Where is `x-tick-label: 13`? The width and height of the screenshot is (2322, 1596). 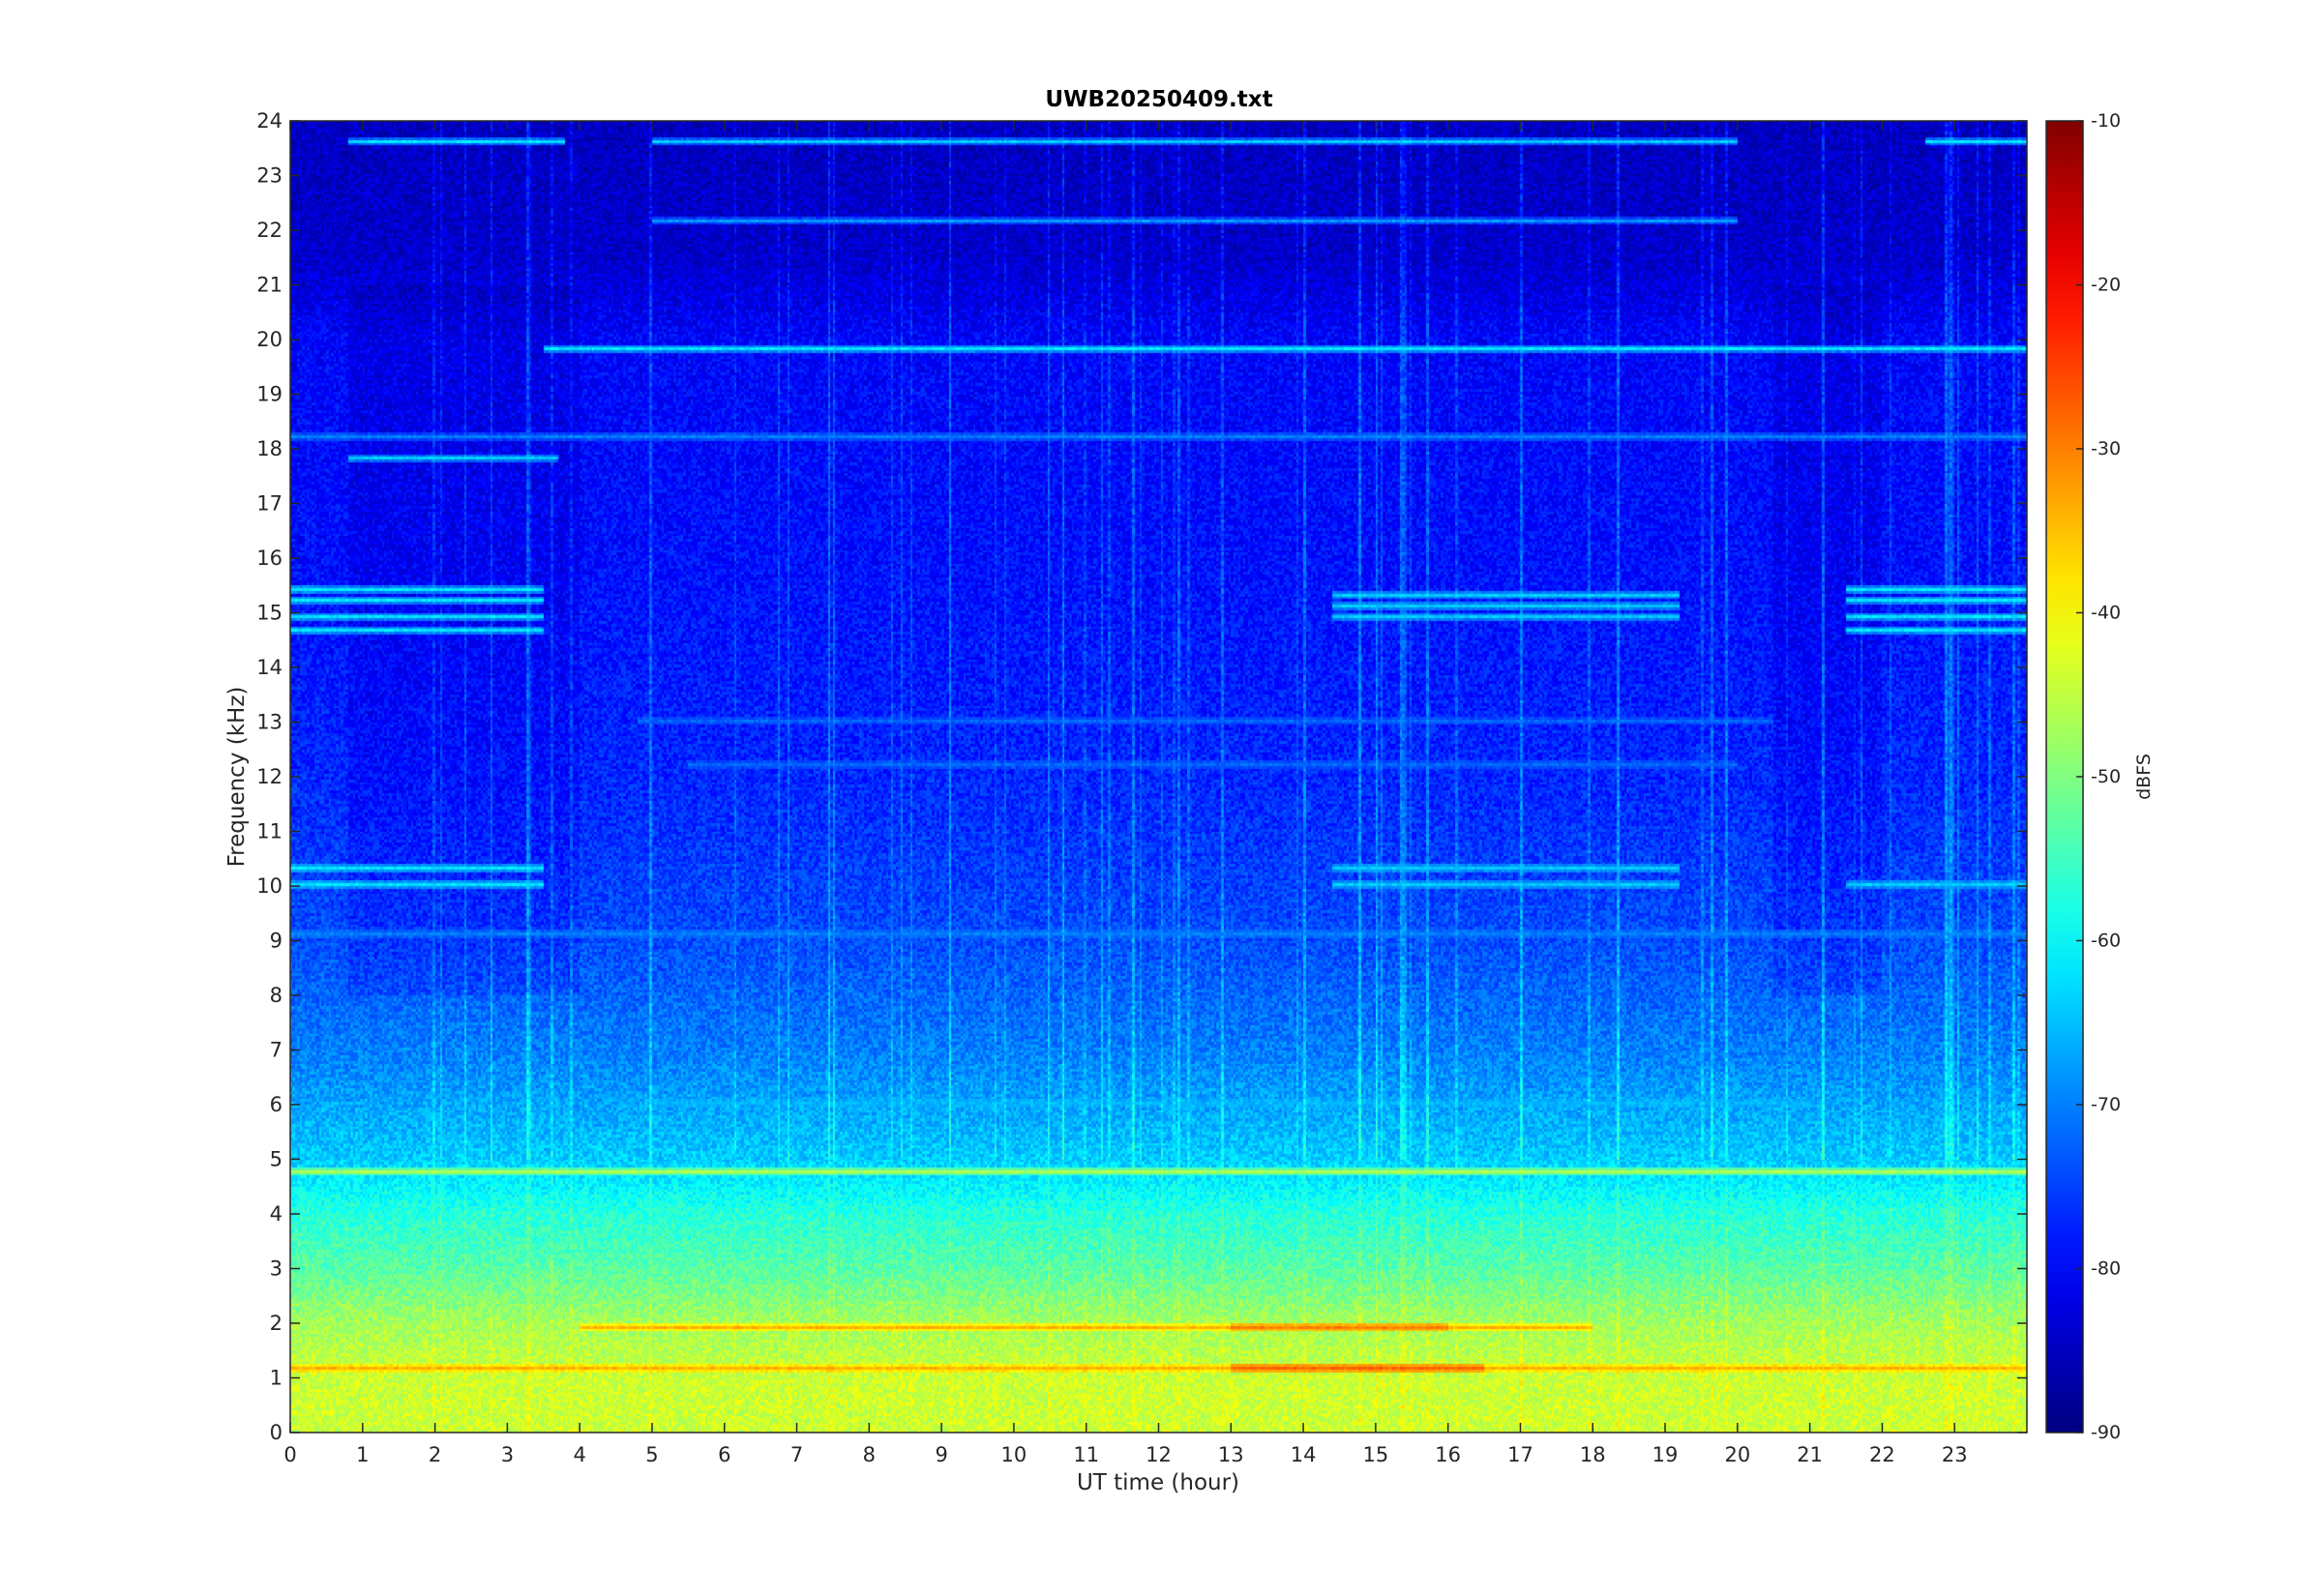 x-tick-label: 13 is located at coordinates (1231, 1454).